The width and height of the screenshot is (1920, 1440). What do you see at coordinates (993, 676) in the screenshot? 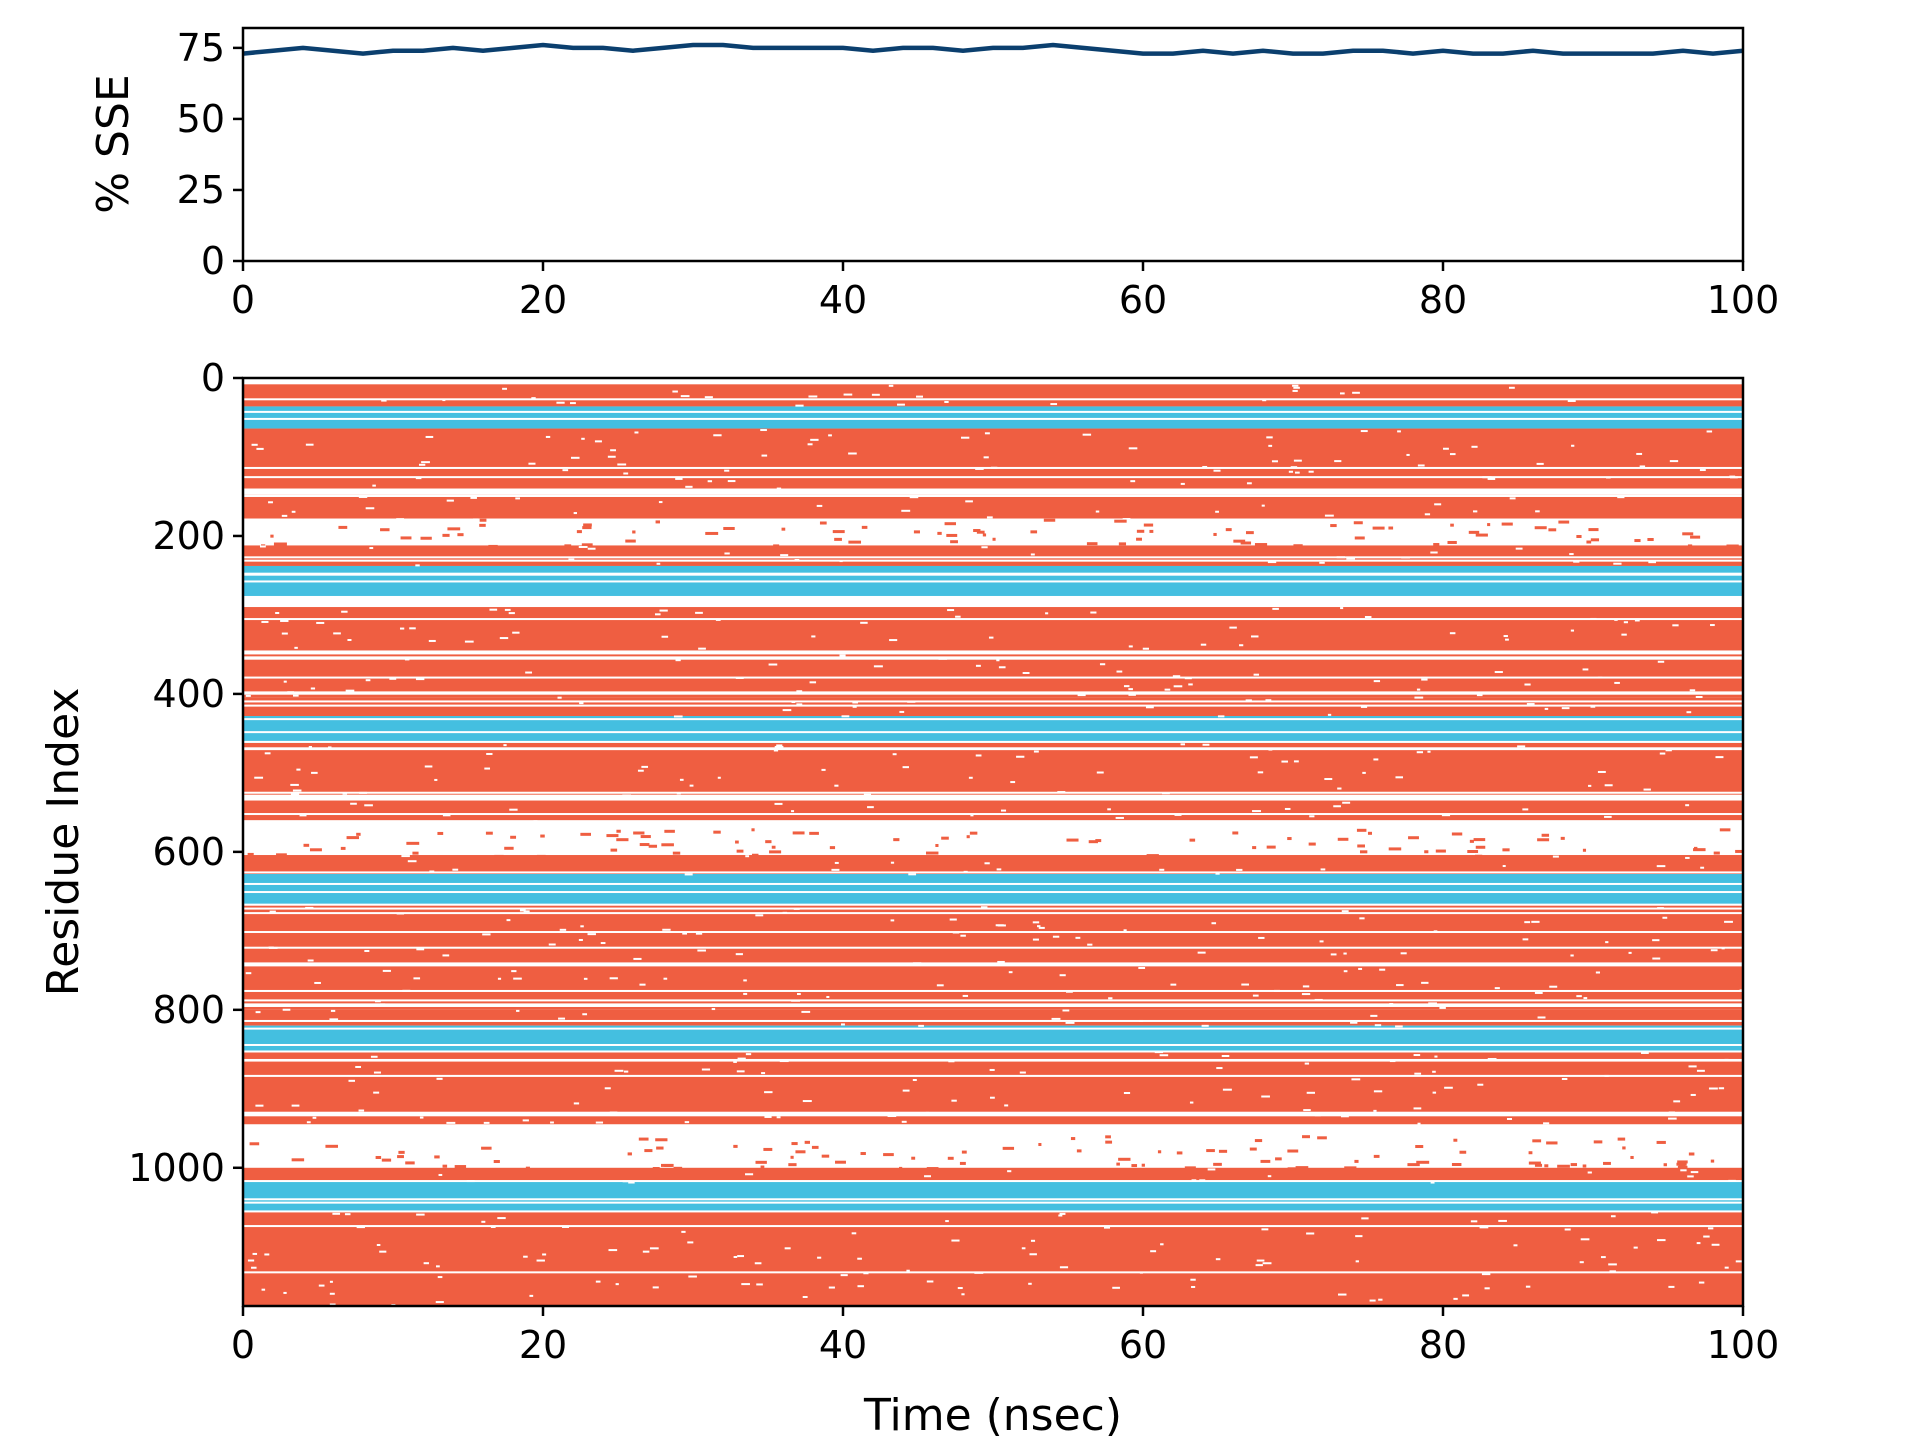
I see `heatmap-band-helix` at bounding box center [993, 676].